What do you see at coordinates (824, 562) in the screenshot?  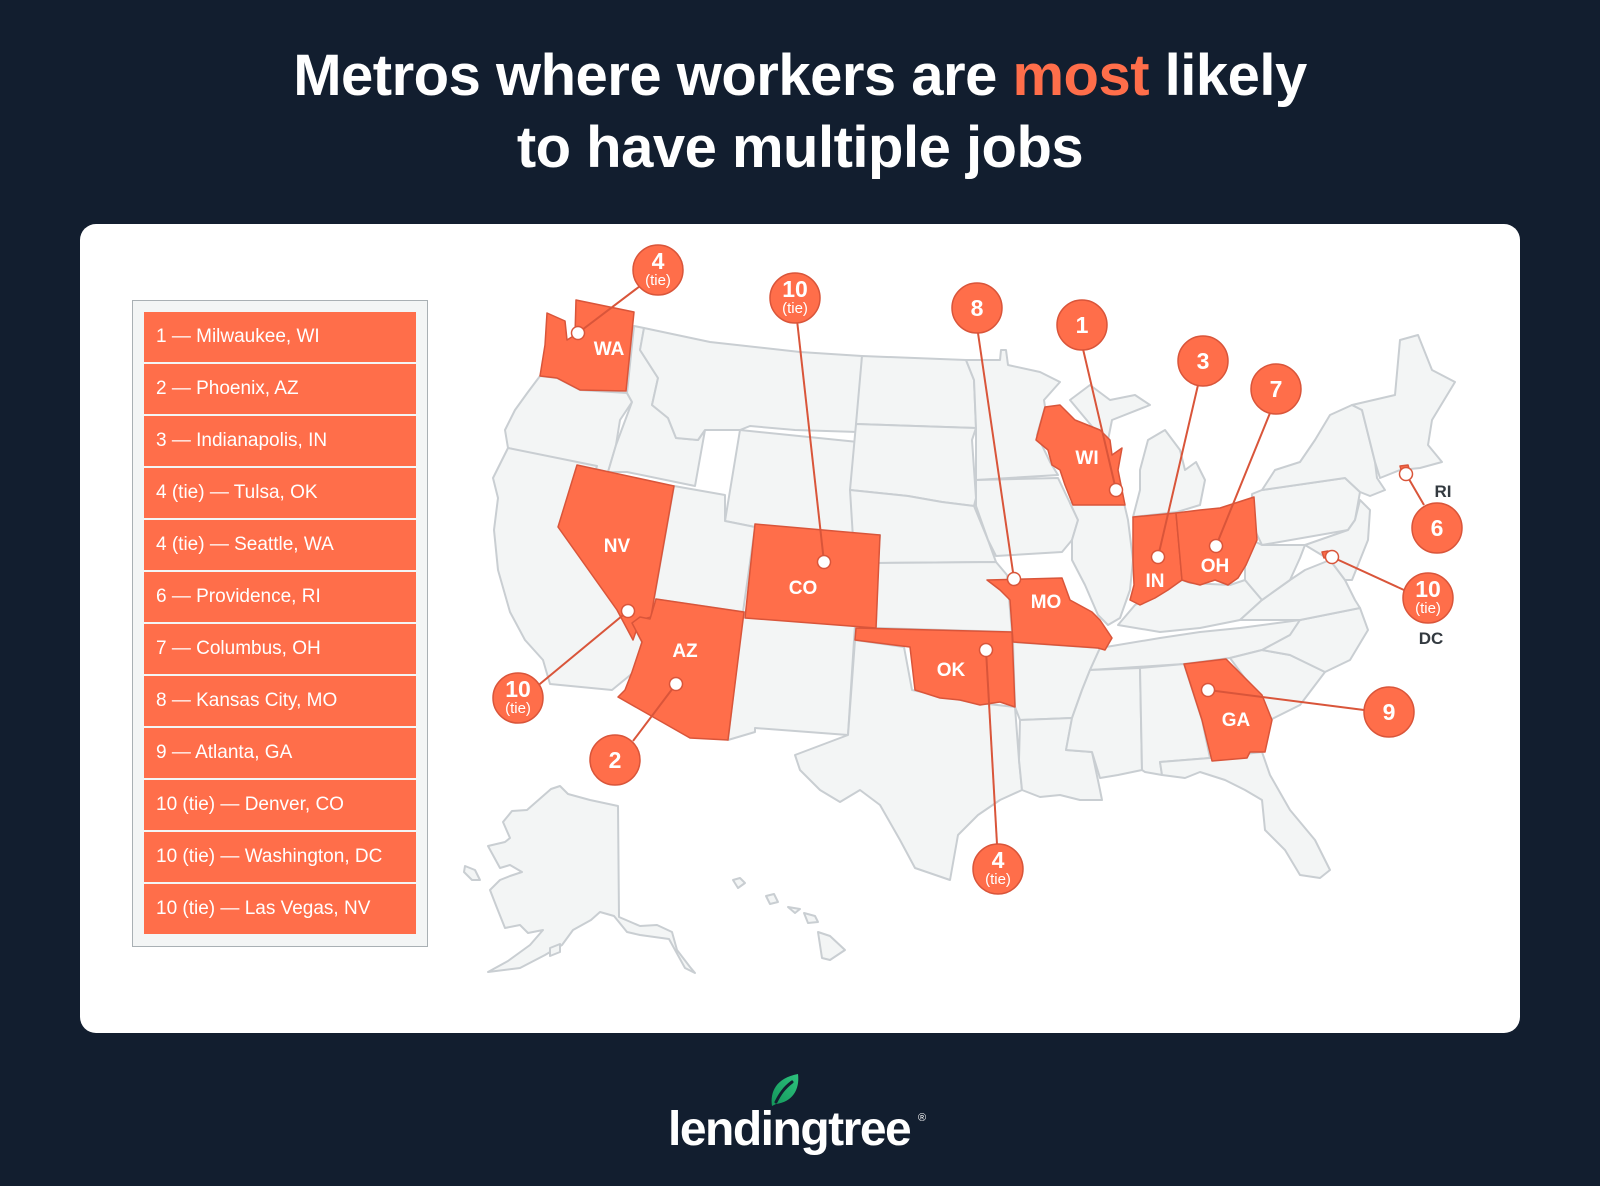 I see `pin-denver` at bounding box center [824, 562].